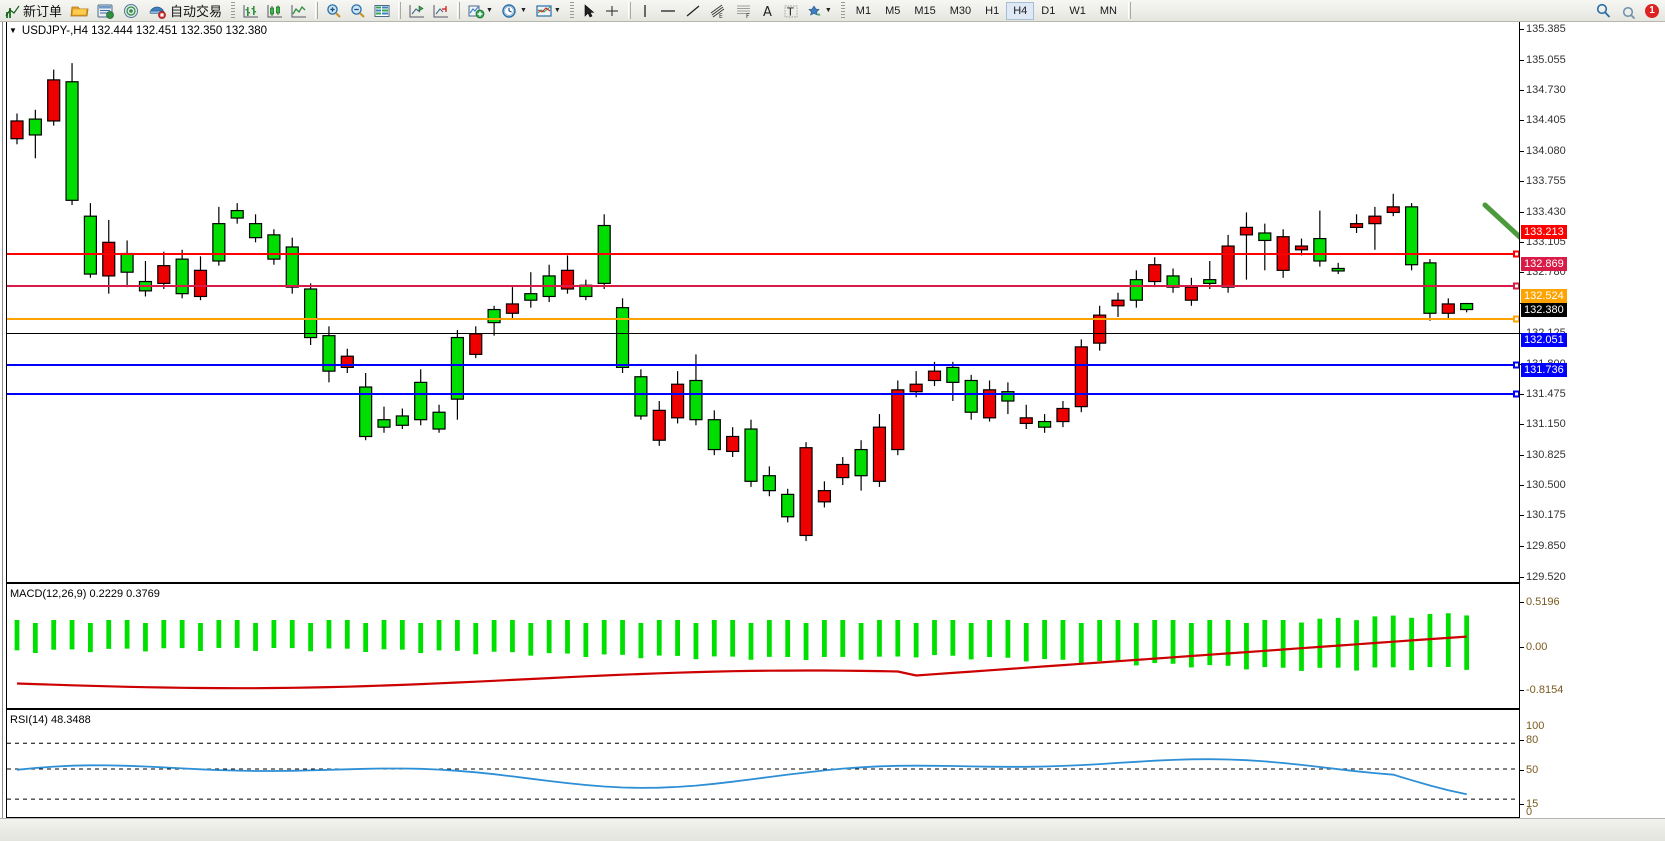 Image resolution: width=1665 pixels, height=841 pixels. I want to click on bar-chart-button, so click(251, 11).